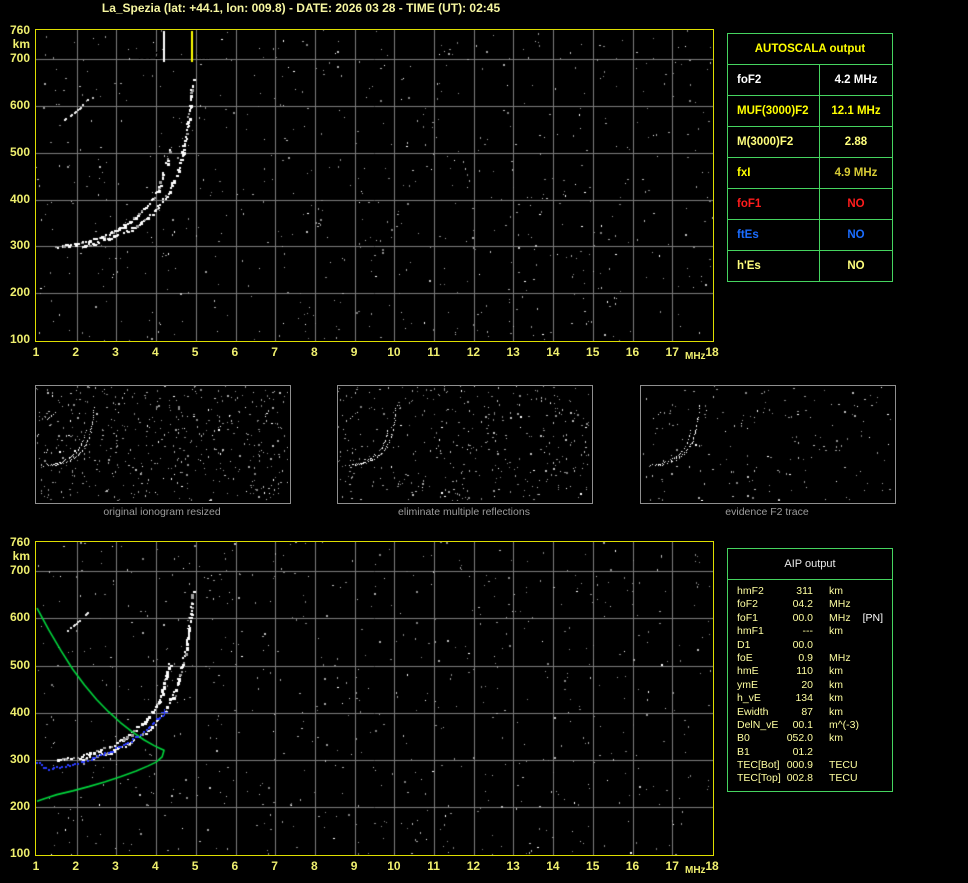 This screenshot has width=968, height=883. Describe the element at coordinates (19, 245) in the screenshot. I see `y-tick-300: 300` at that location.